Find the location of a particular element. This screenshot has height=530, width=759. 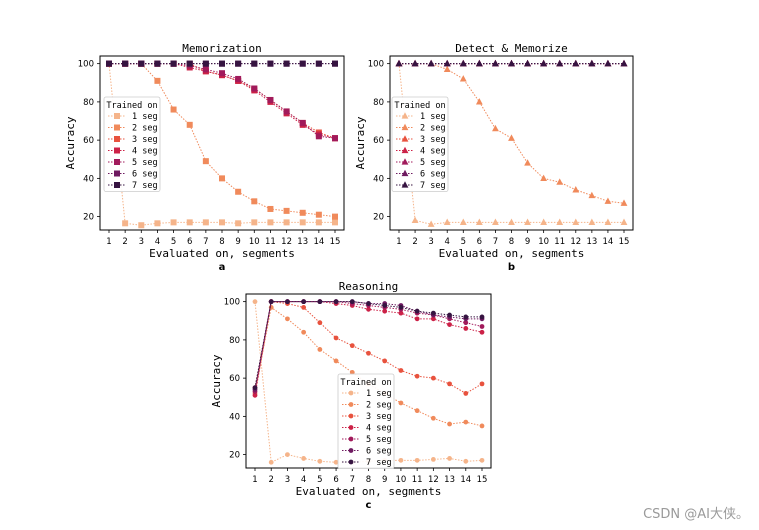

x-tick-label: 14 is located at coordinates (465, 480).